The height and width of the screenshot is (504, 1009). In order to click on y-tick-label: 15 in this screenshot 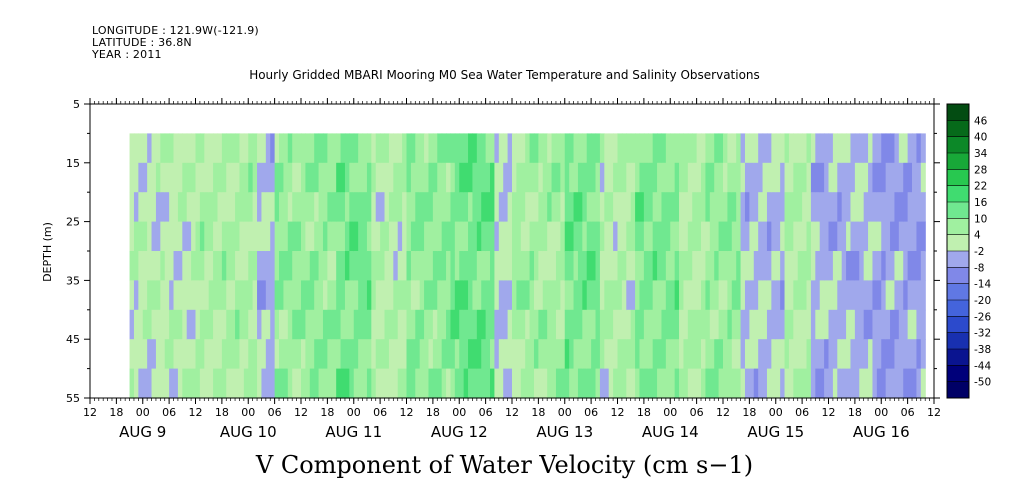, I will do `click(73, 163)`.